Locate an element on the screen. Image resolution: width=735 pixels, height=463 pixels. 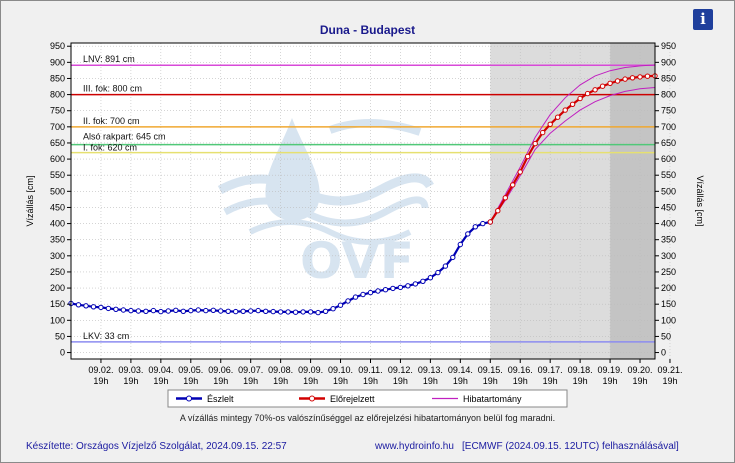
ytick-label-left: 450 is located at coordinates (57, 207).